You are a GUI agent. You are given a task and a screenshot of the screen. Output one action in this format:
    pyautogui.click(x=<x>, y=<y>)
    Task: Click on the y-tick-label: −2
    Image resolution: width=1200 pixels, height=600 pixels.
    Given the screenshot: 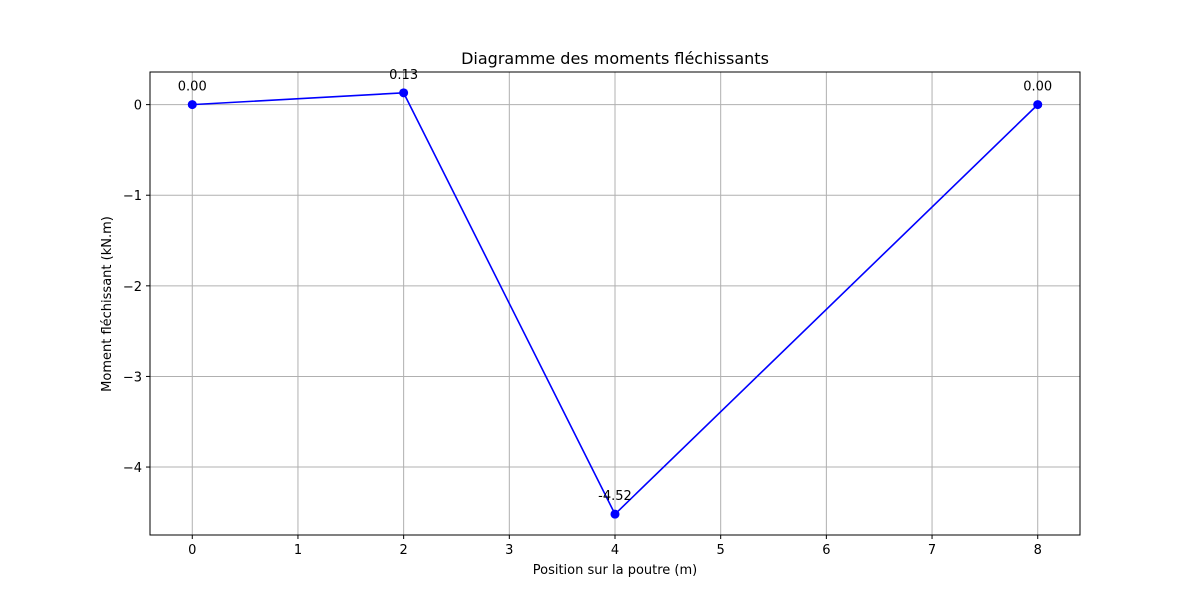 What is the action you would take?
    pyautogui.click(x=132, y=287)
    